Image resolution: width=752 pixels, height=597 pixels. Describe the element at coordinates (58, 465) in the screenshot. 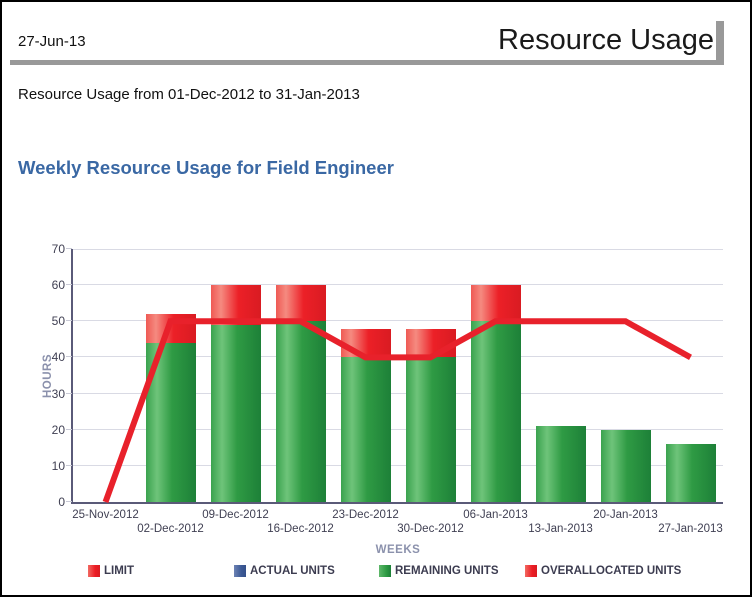

I see `y-tick-label: 10` at that location.